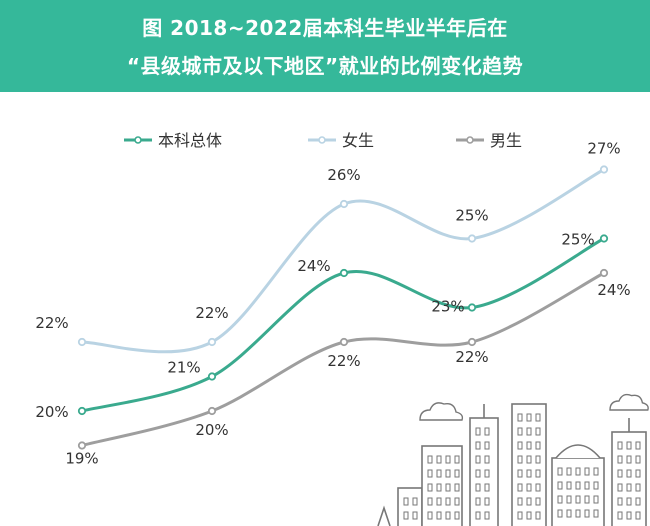 The height and width of the screenshot is (526, 650). What do you see at coordinates (313, 266) in the screenshot?
I see `data-label-overall: 24%` at bounding box center [313, 266].